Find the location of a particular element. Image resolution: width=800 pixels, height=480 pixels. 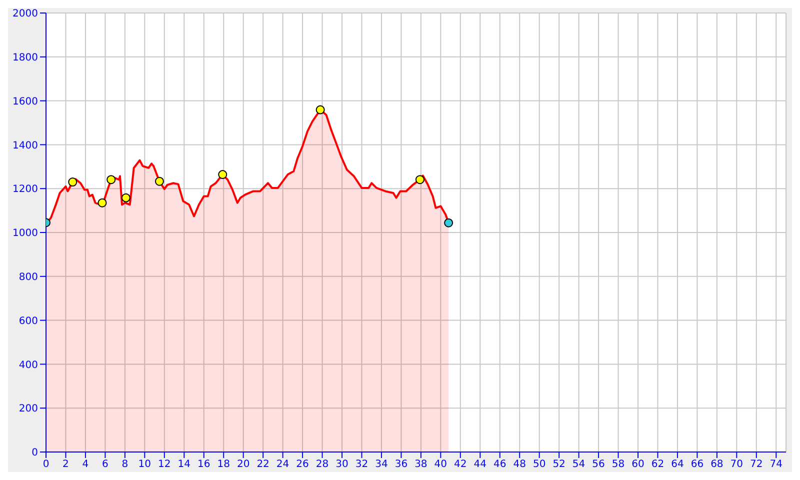

y-tick-label: 1000 is located at coordinates (25, 234).